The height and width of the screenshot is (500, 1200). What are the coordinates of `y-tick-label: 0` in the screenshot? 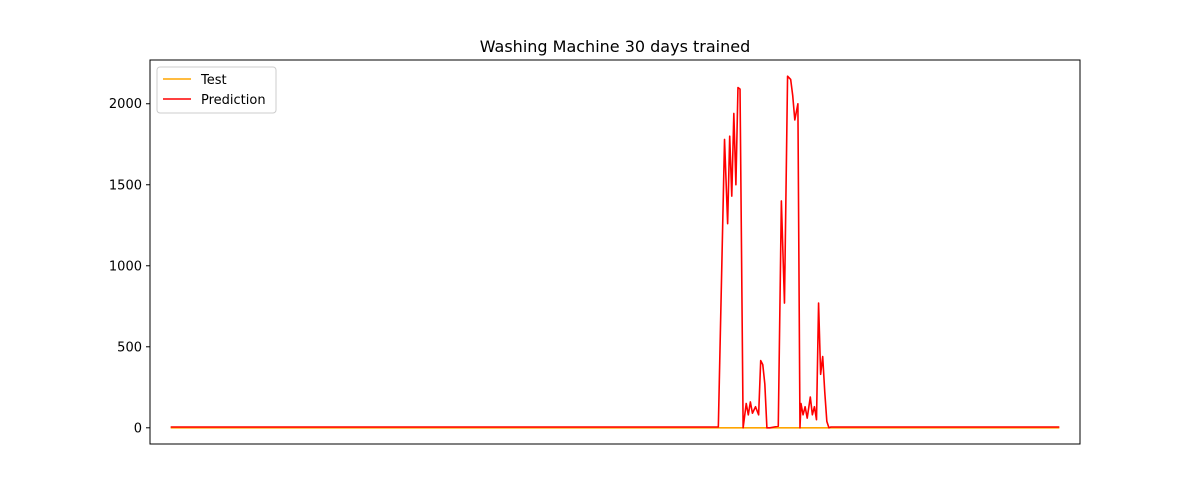 It's located at (138, 428).